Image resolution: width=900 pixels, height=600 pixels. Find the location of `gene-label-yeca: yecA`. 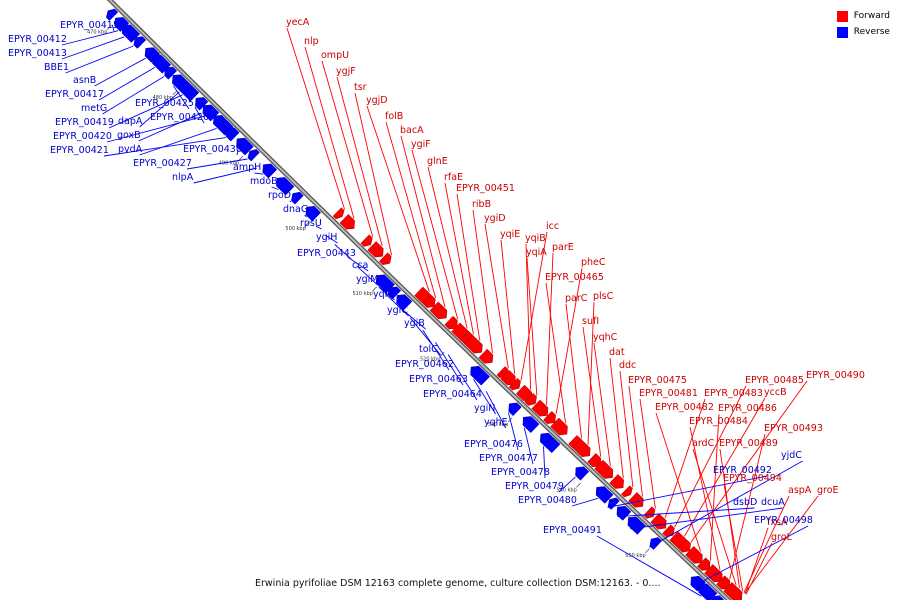

gene-label-yeca: yecA is located at coordinates (298, 22).